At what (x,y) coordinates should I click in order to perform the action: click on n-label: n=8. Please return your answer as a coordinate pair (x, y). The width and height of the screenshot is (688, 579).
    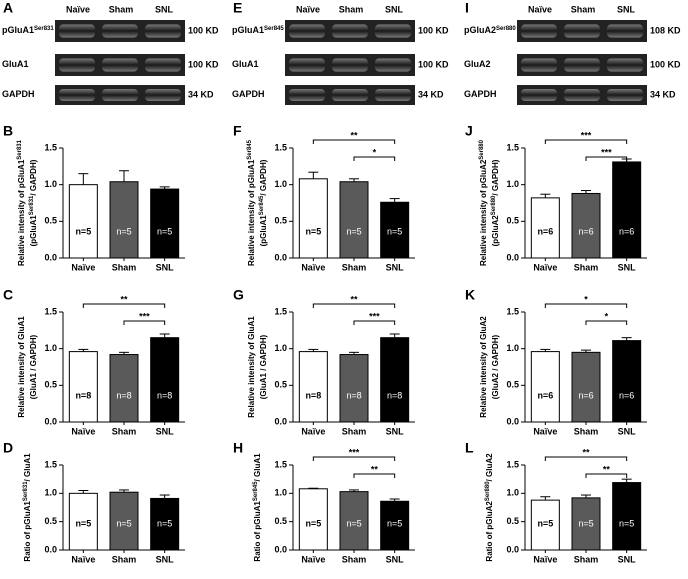
    Looking at the image, I should click on (394, 395).